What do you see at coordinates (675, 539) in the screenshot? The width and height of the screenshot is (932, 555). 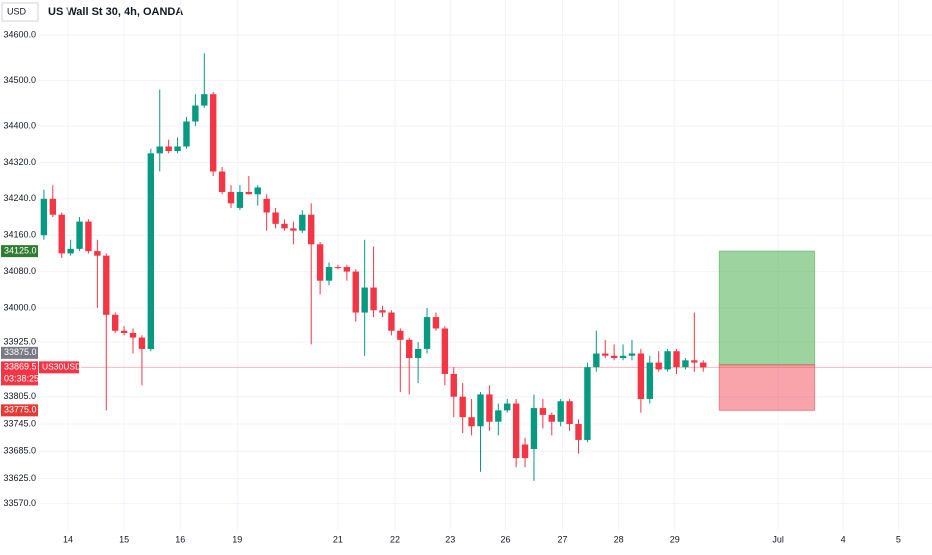 I see `x-tick-label: 29` at bounding box center [675, 539].